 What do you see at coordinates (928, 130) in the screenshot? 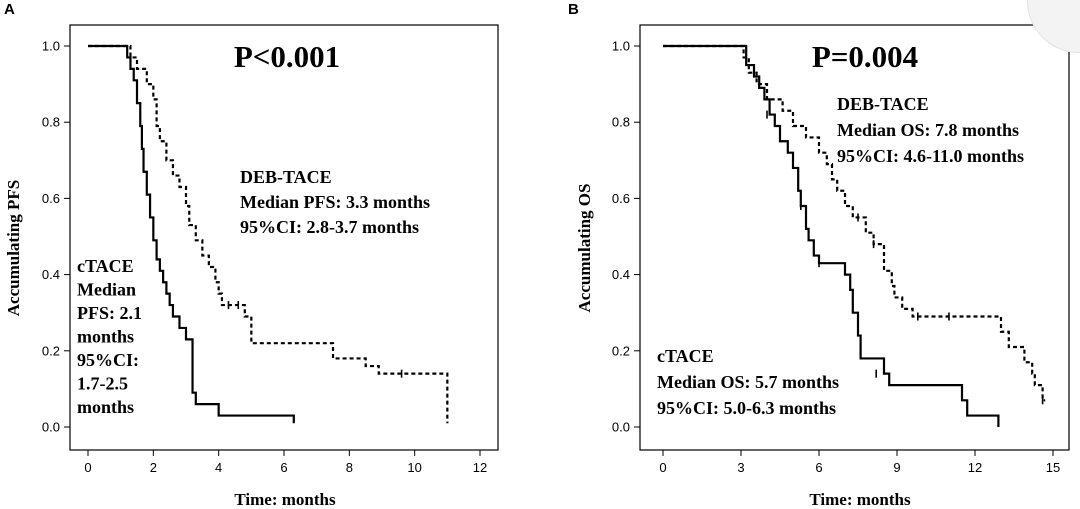
I see `annotation-deb-line: Median OS: 7.8 months` at bounding box center [928, 130].